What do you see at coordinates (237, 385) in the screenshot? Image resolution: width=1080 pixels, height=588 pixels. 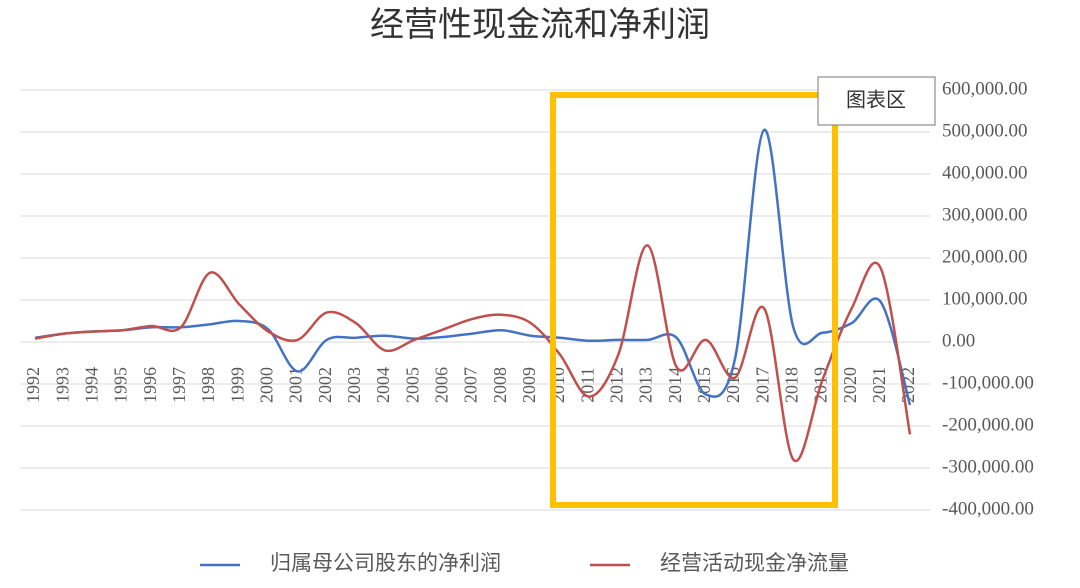 I see `x-tick-label: 1999` at bounding box center [237, 385].